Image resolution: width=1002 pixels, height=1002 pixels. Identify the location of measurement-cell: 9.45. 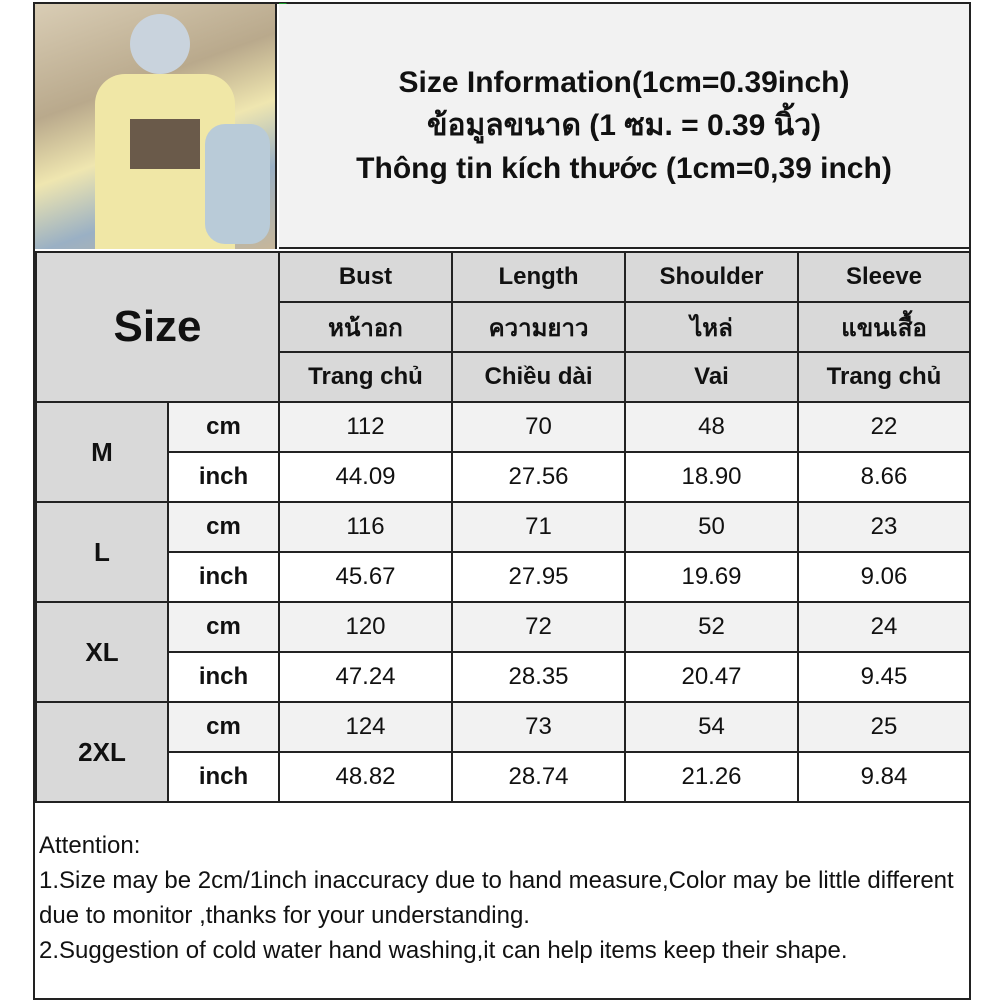
(884, 677).